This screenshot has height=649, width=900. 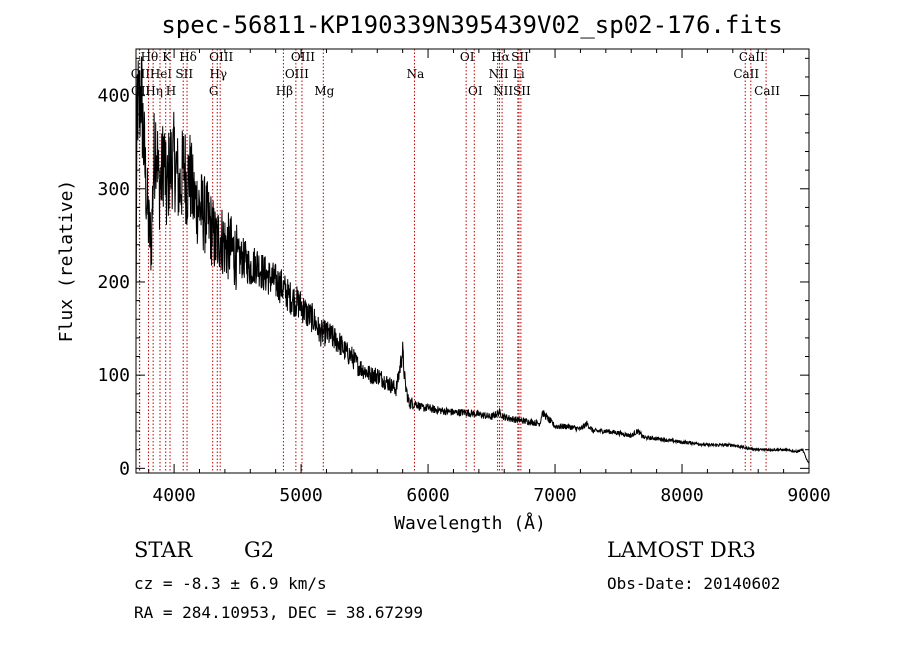 What do you see at coordinates (171, 91) in the screenshot?
I see `line-label: H` at bounding box center [171, 91].